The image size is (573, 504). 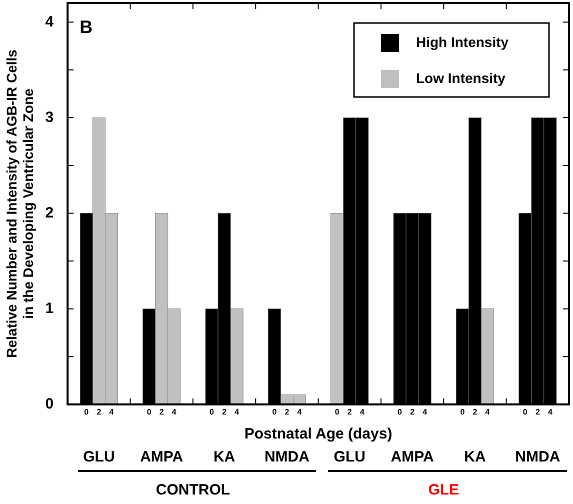 What do you see at coordinates (19, 203) in the screenshot?
I see `y-axis-title: Relative Number and Intensity of AGB-IR Cells in the Developing Ventricular Zone` at bounding box center [19, 203].